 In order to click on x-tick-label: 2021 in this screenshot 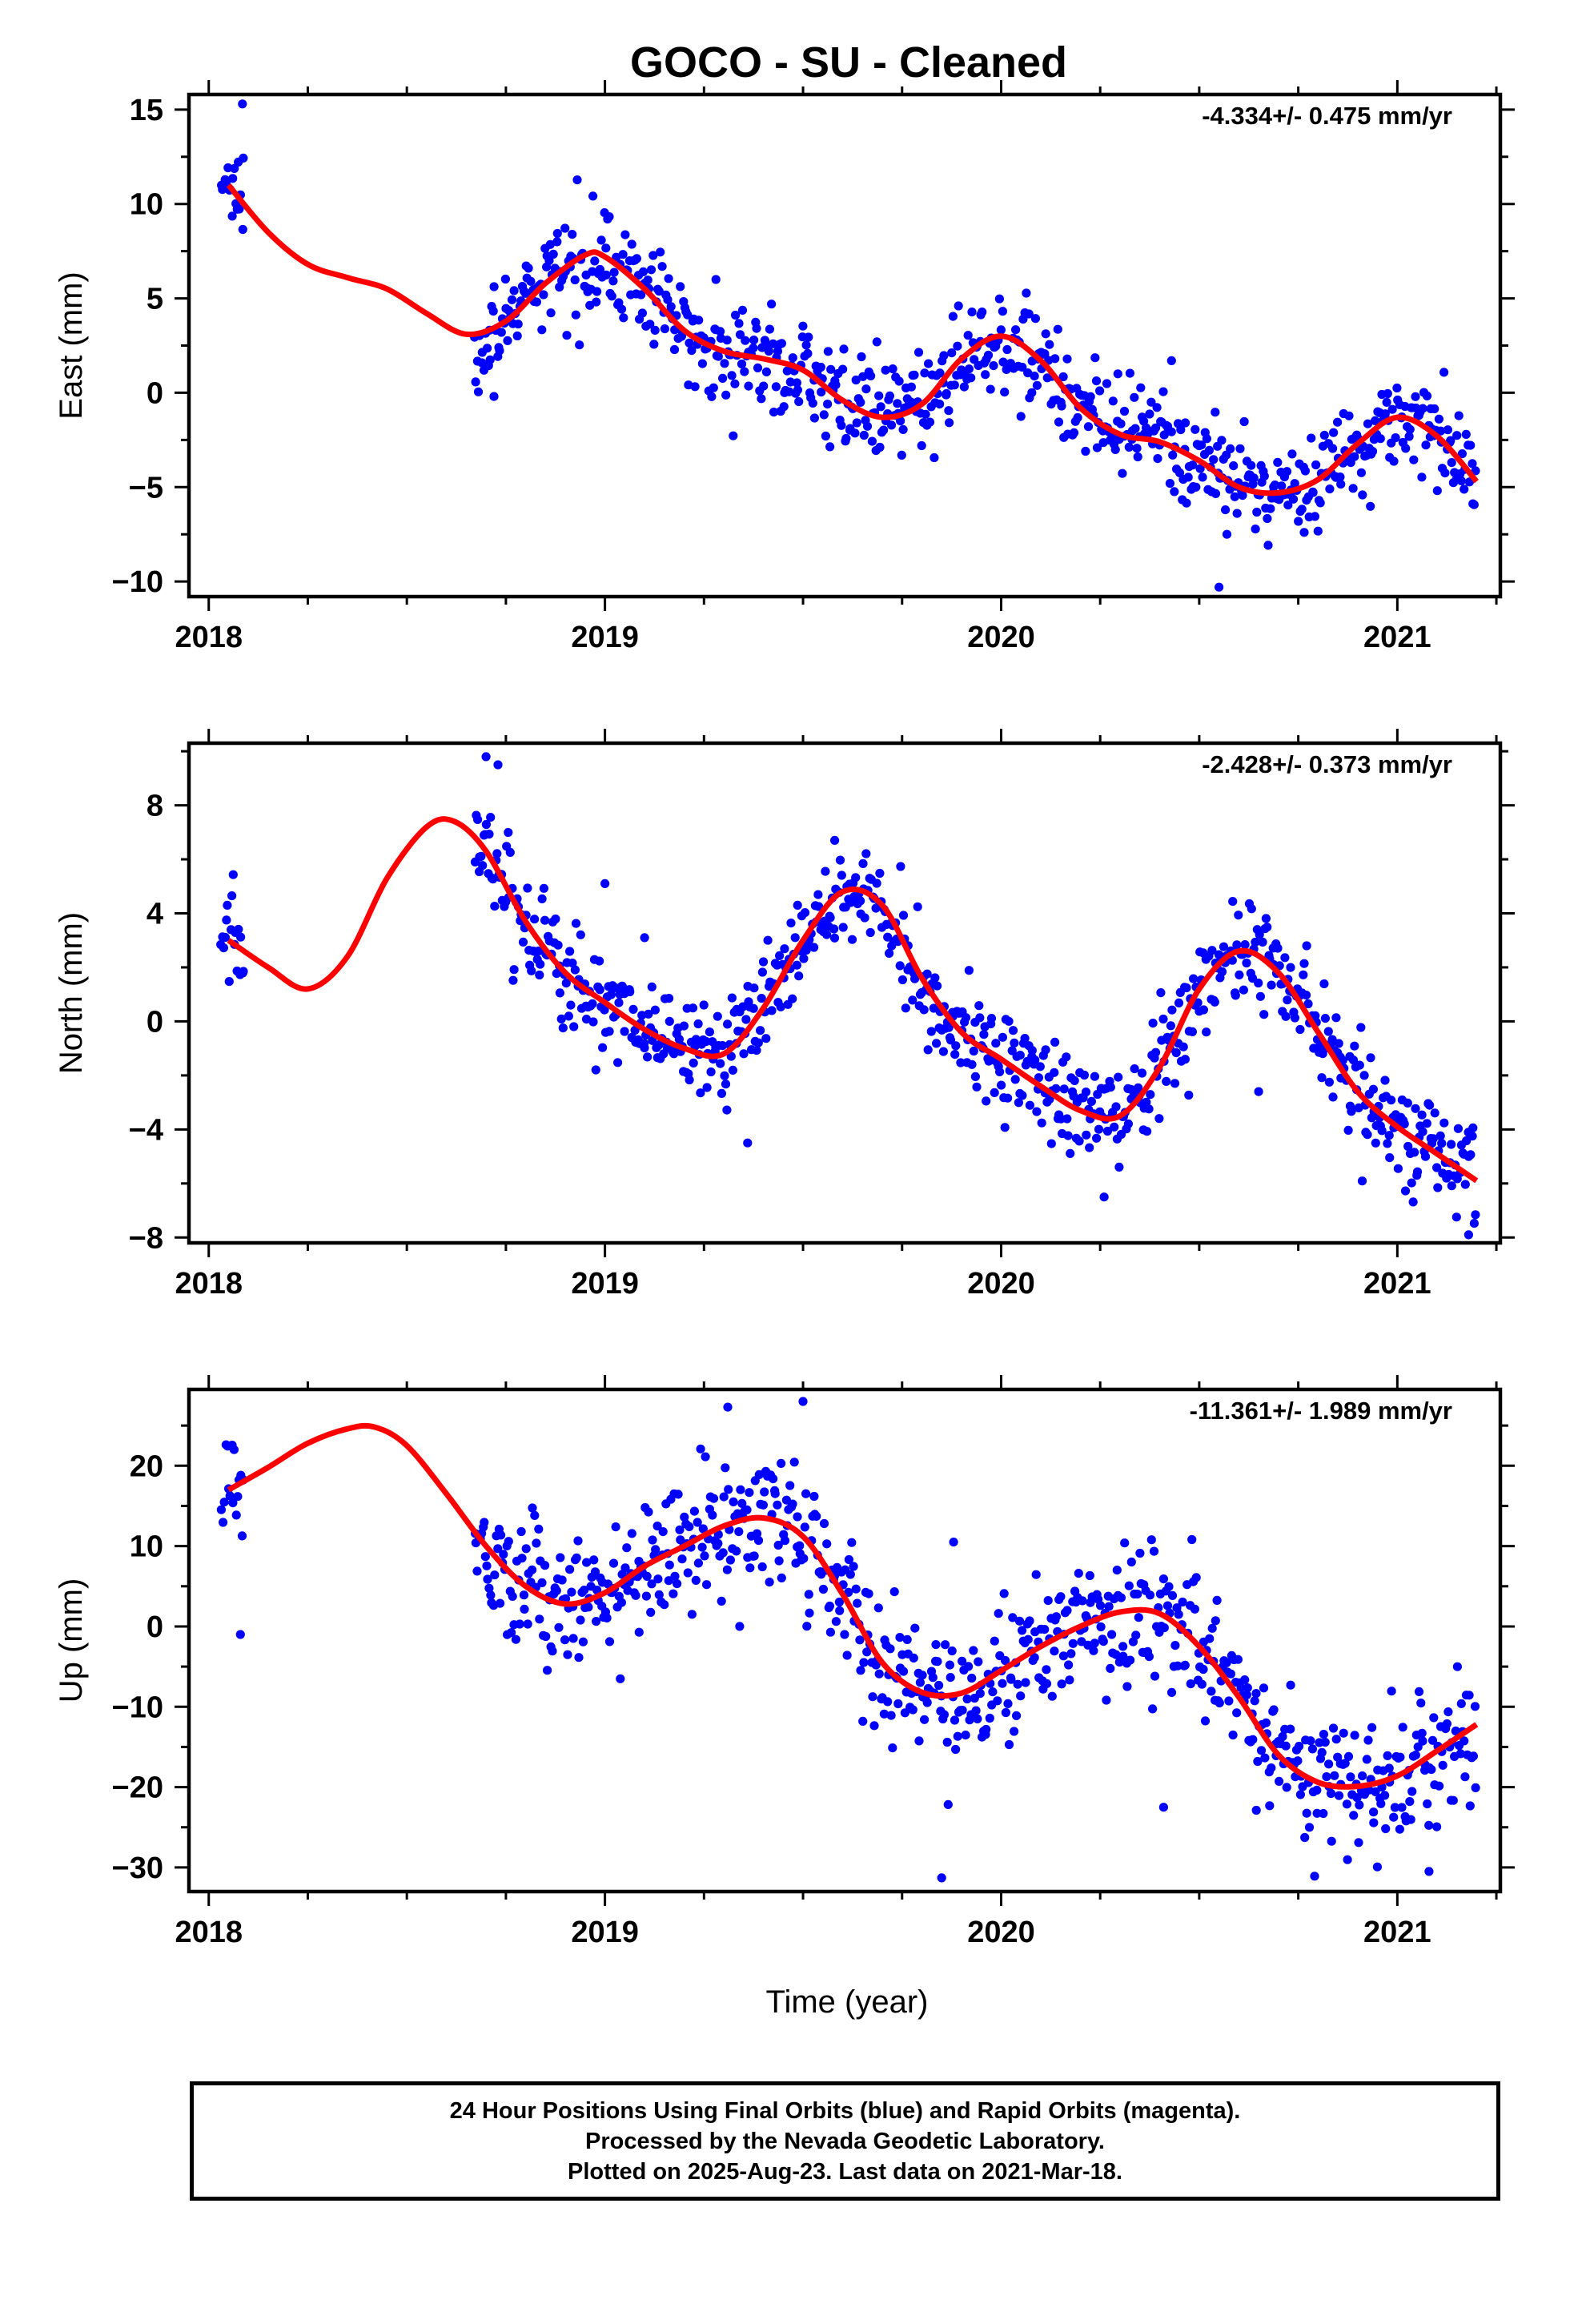, I will do `click(1397, 1932)`.